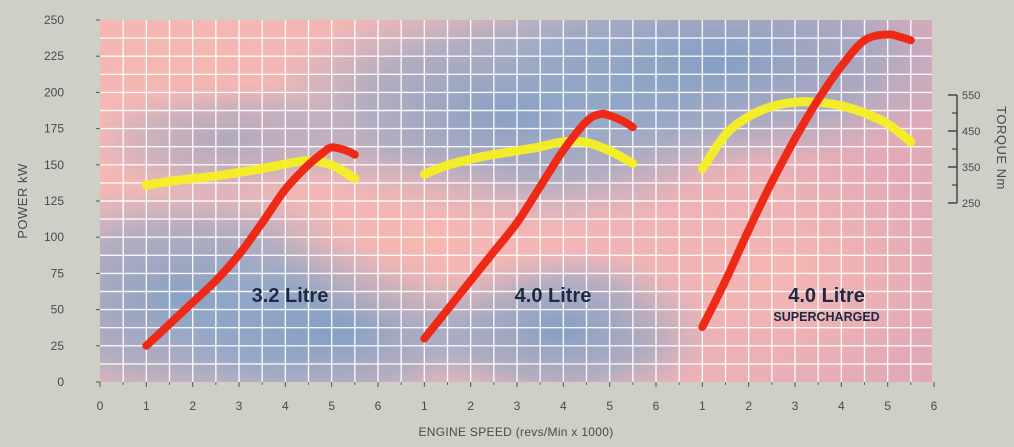 The image size is (1014, 447). I want to click on panel-sublabel-3: SUPERCHARGED, so click(826, 317).